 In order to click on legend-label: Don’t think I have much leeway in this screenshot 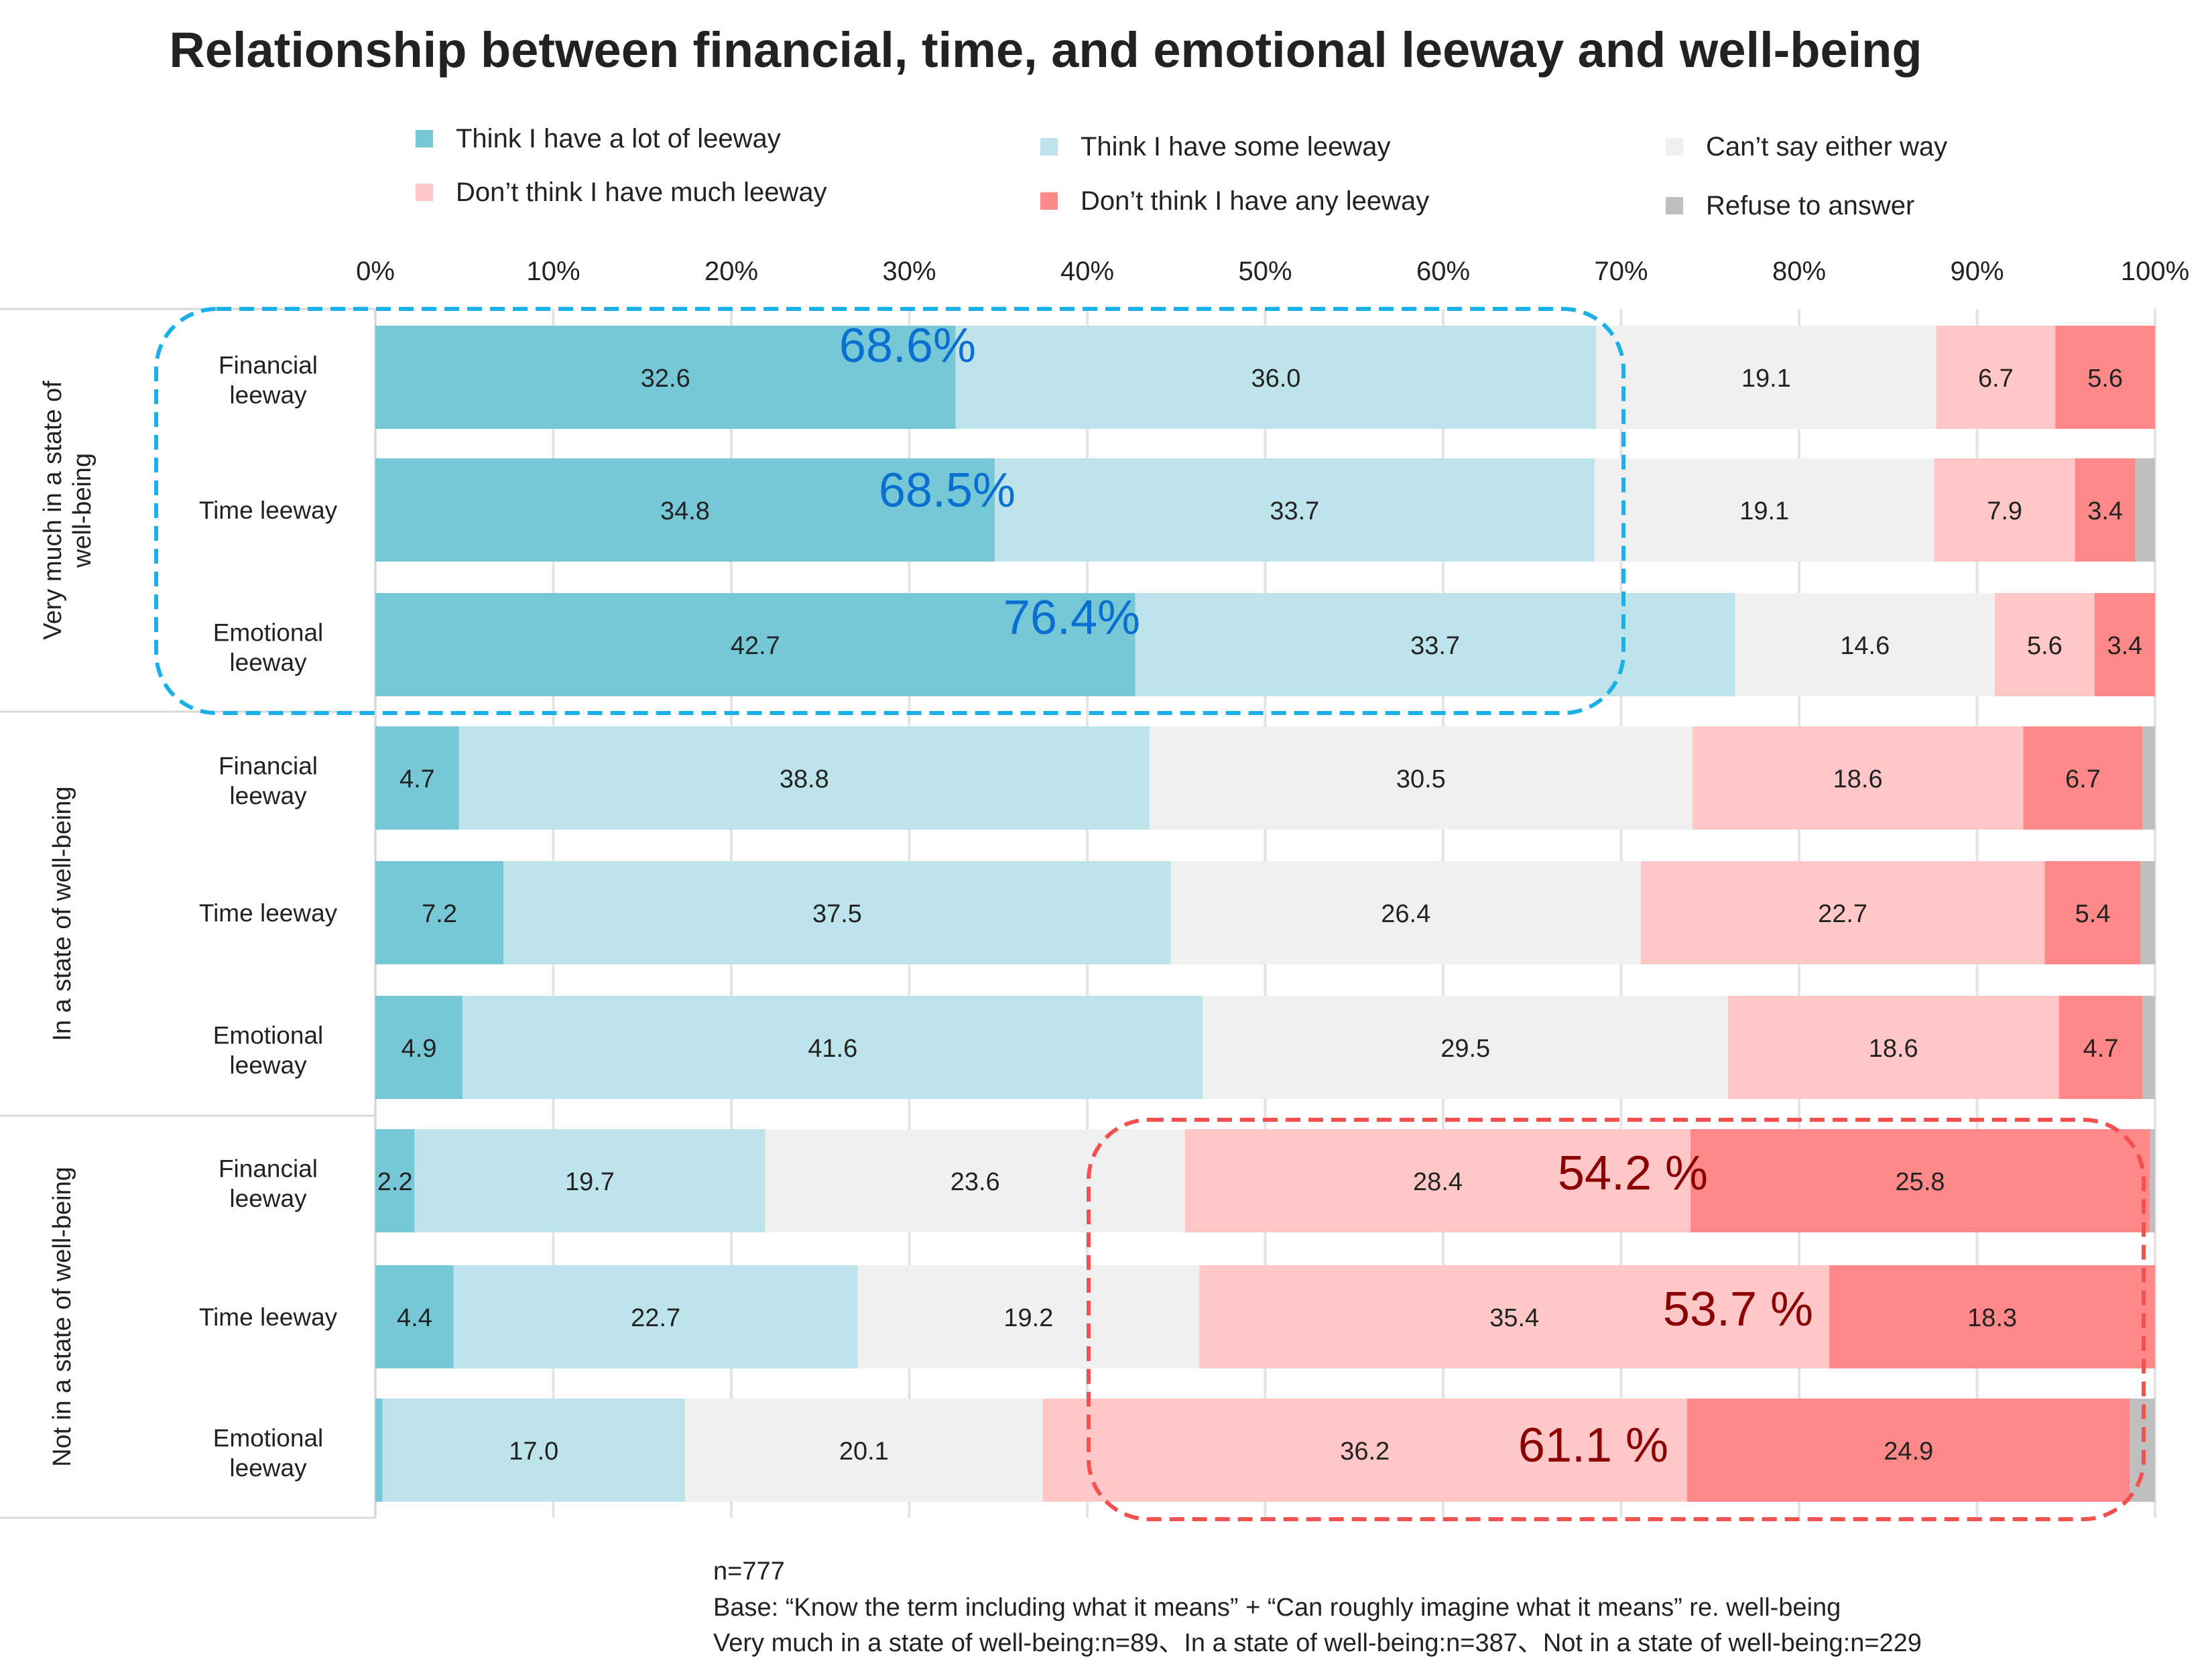, I will do `click(641, 193)`.